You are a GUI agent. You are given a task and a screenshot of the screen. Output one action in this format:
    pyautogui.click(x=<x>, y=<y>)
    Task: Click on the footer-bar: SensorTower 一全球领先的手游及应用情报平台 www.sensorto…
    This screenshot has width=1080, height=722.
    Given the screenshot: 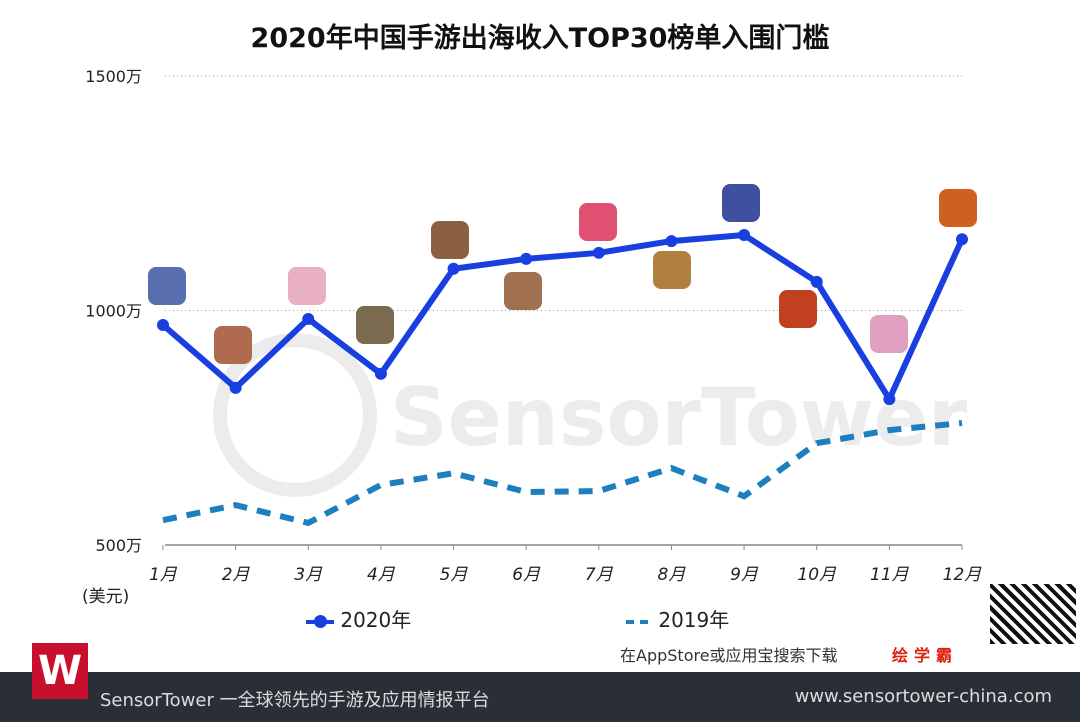 What is the action you would take?
    pyautogui.click(x=540, y=697)
    